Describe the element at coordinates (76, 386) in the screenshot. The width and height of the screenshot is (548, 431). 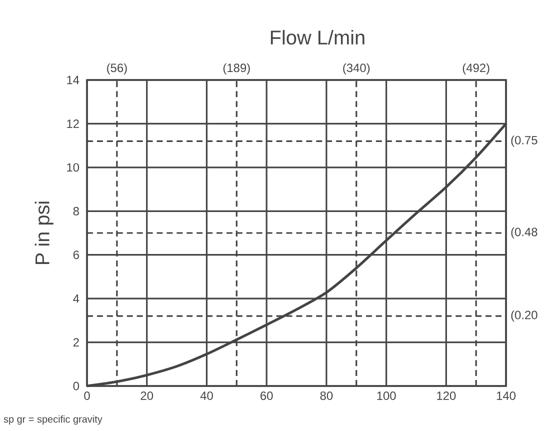
I see `y-tick-label: 0` at that location.